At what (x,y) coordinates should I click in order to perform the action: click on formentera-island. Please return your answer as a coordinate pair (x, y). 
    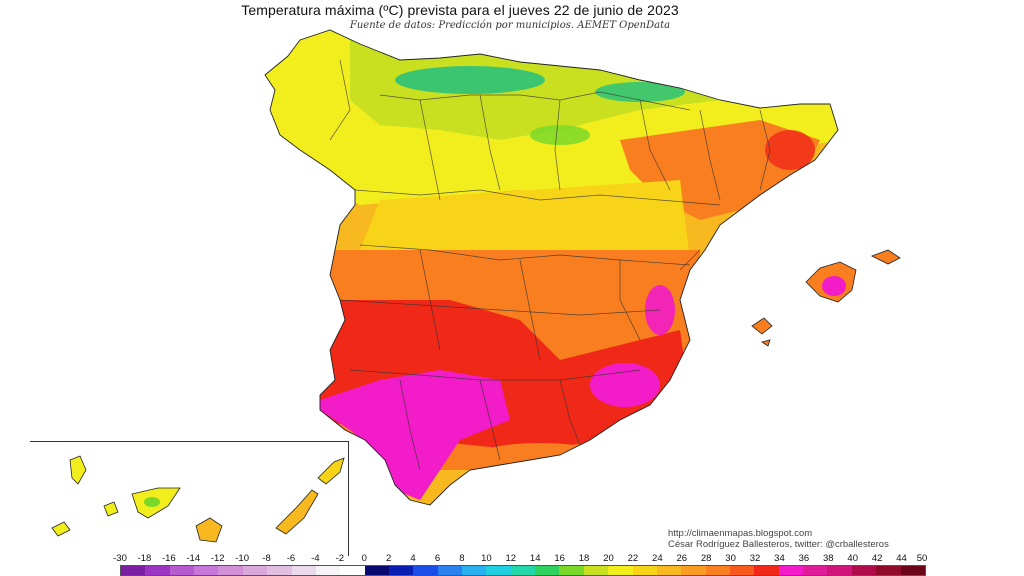
    Looking at the image, I should click on (766, 343).